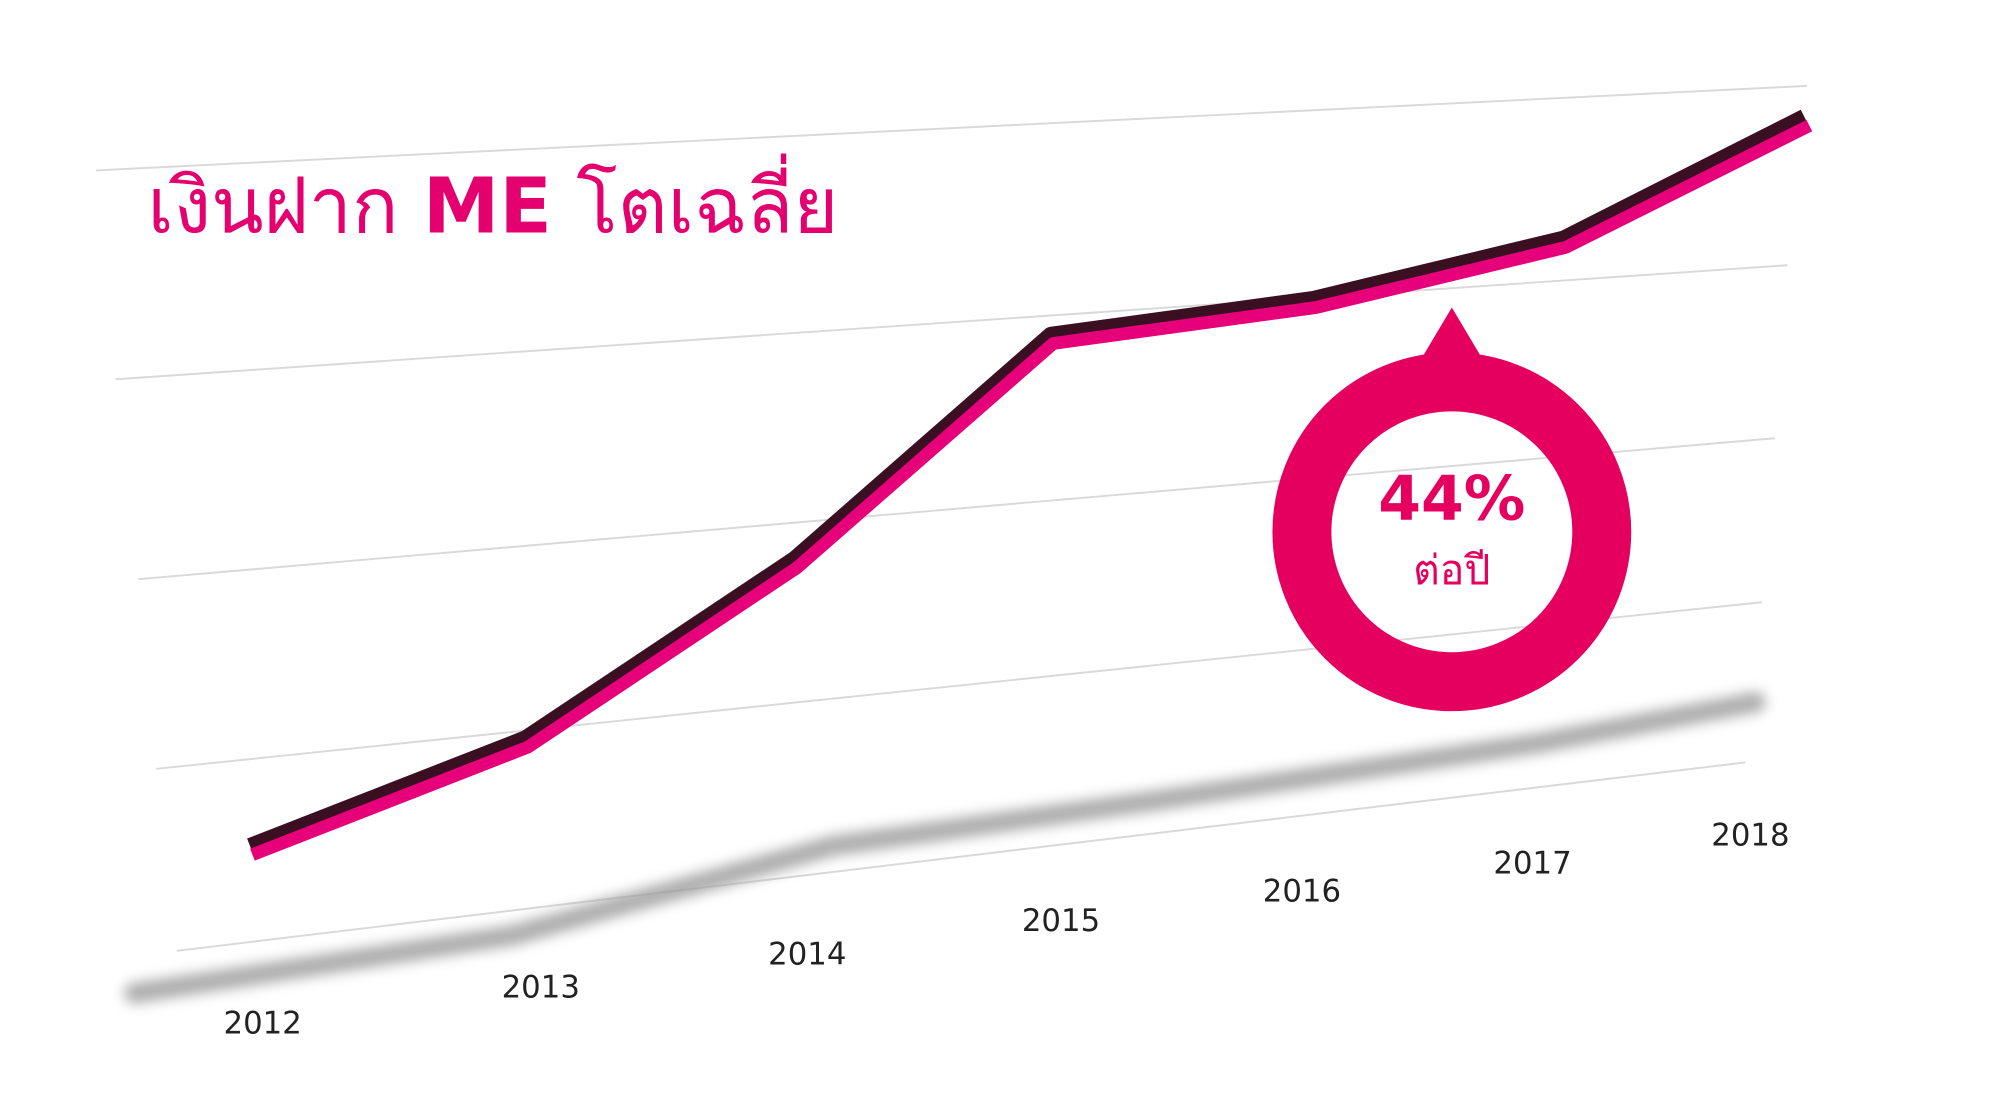 Image resolution: width=1999 pixels, height=1102 pixels. I want to click on x-tick-label: 2017, so click(1532, 863).